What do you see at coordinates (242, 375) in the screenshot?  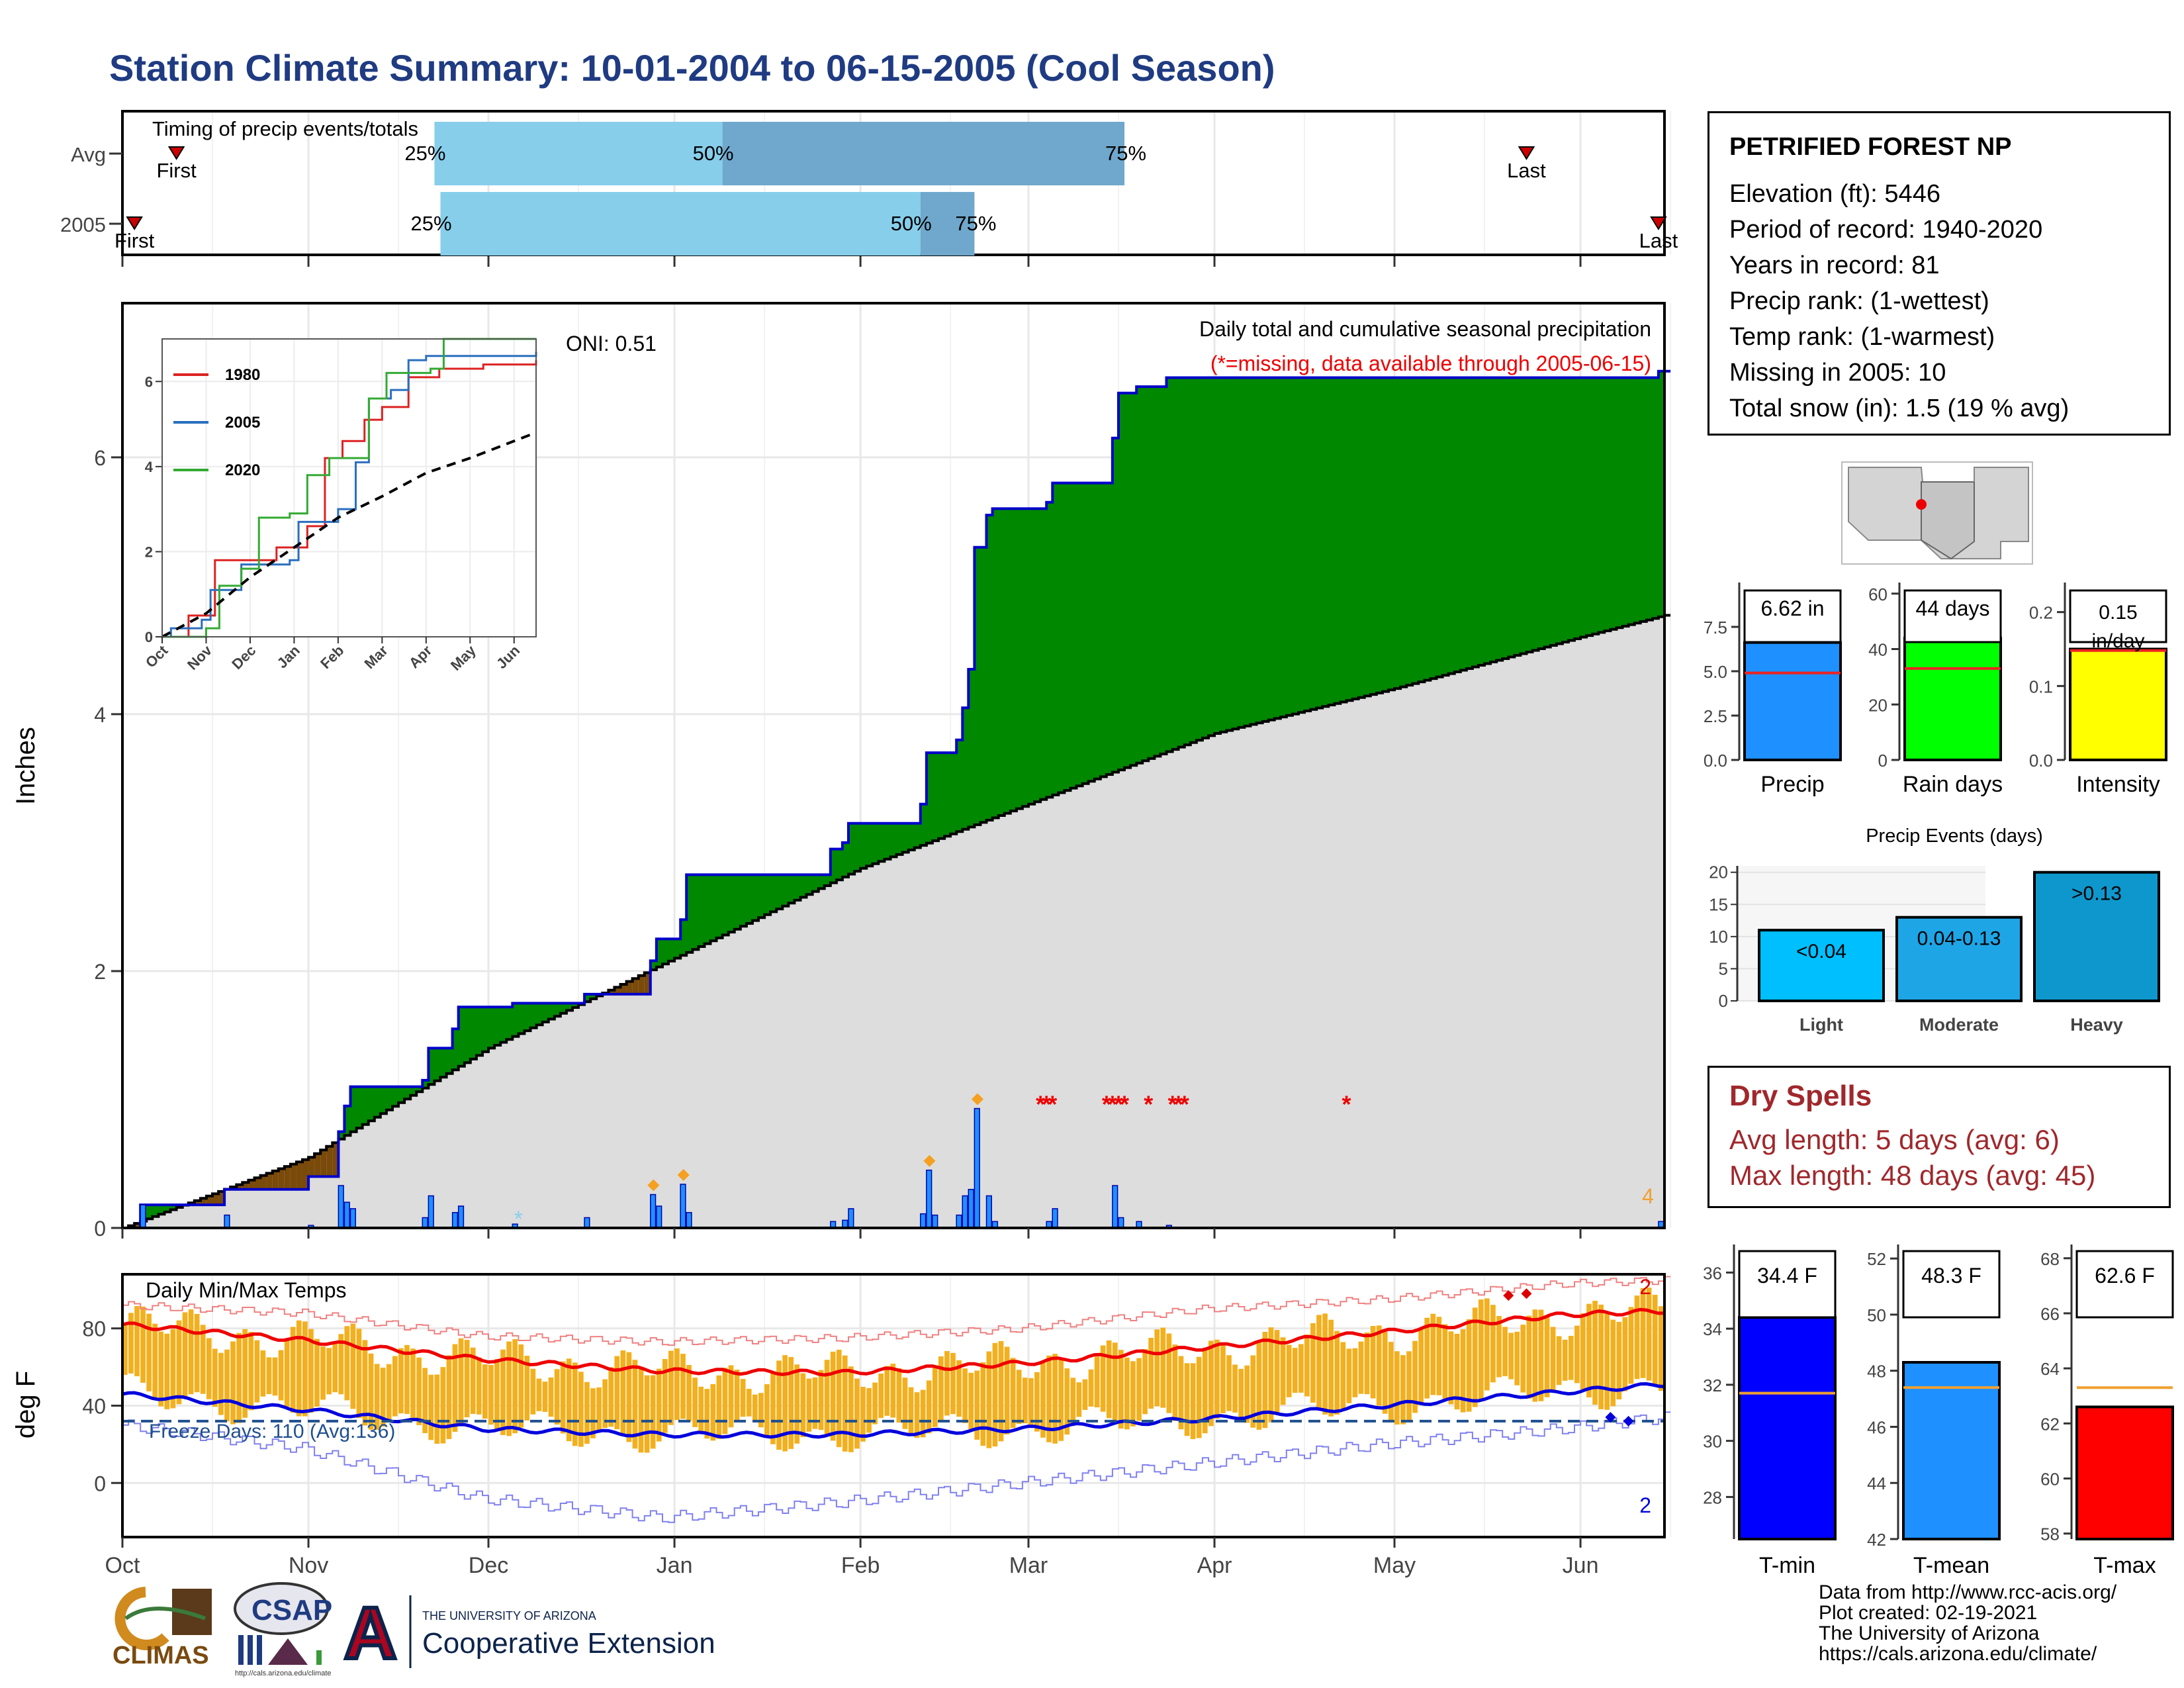 I see `inset-legend-label: 1980` at bounding box center [242, 375].